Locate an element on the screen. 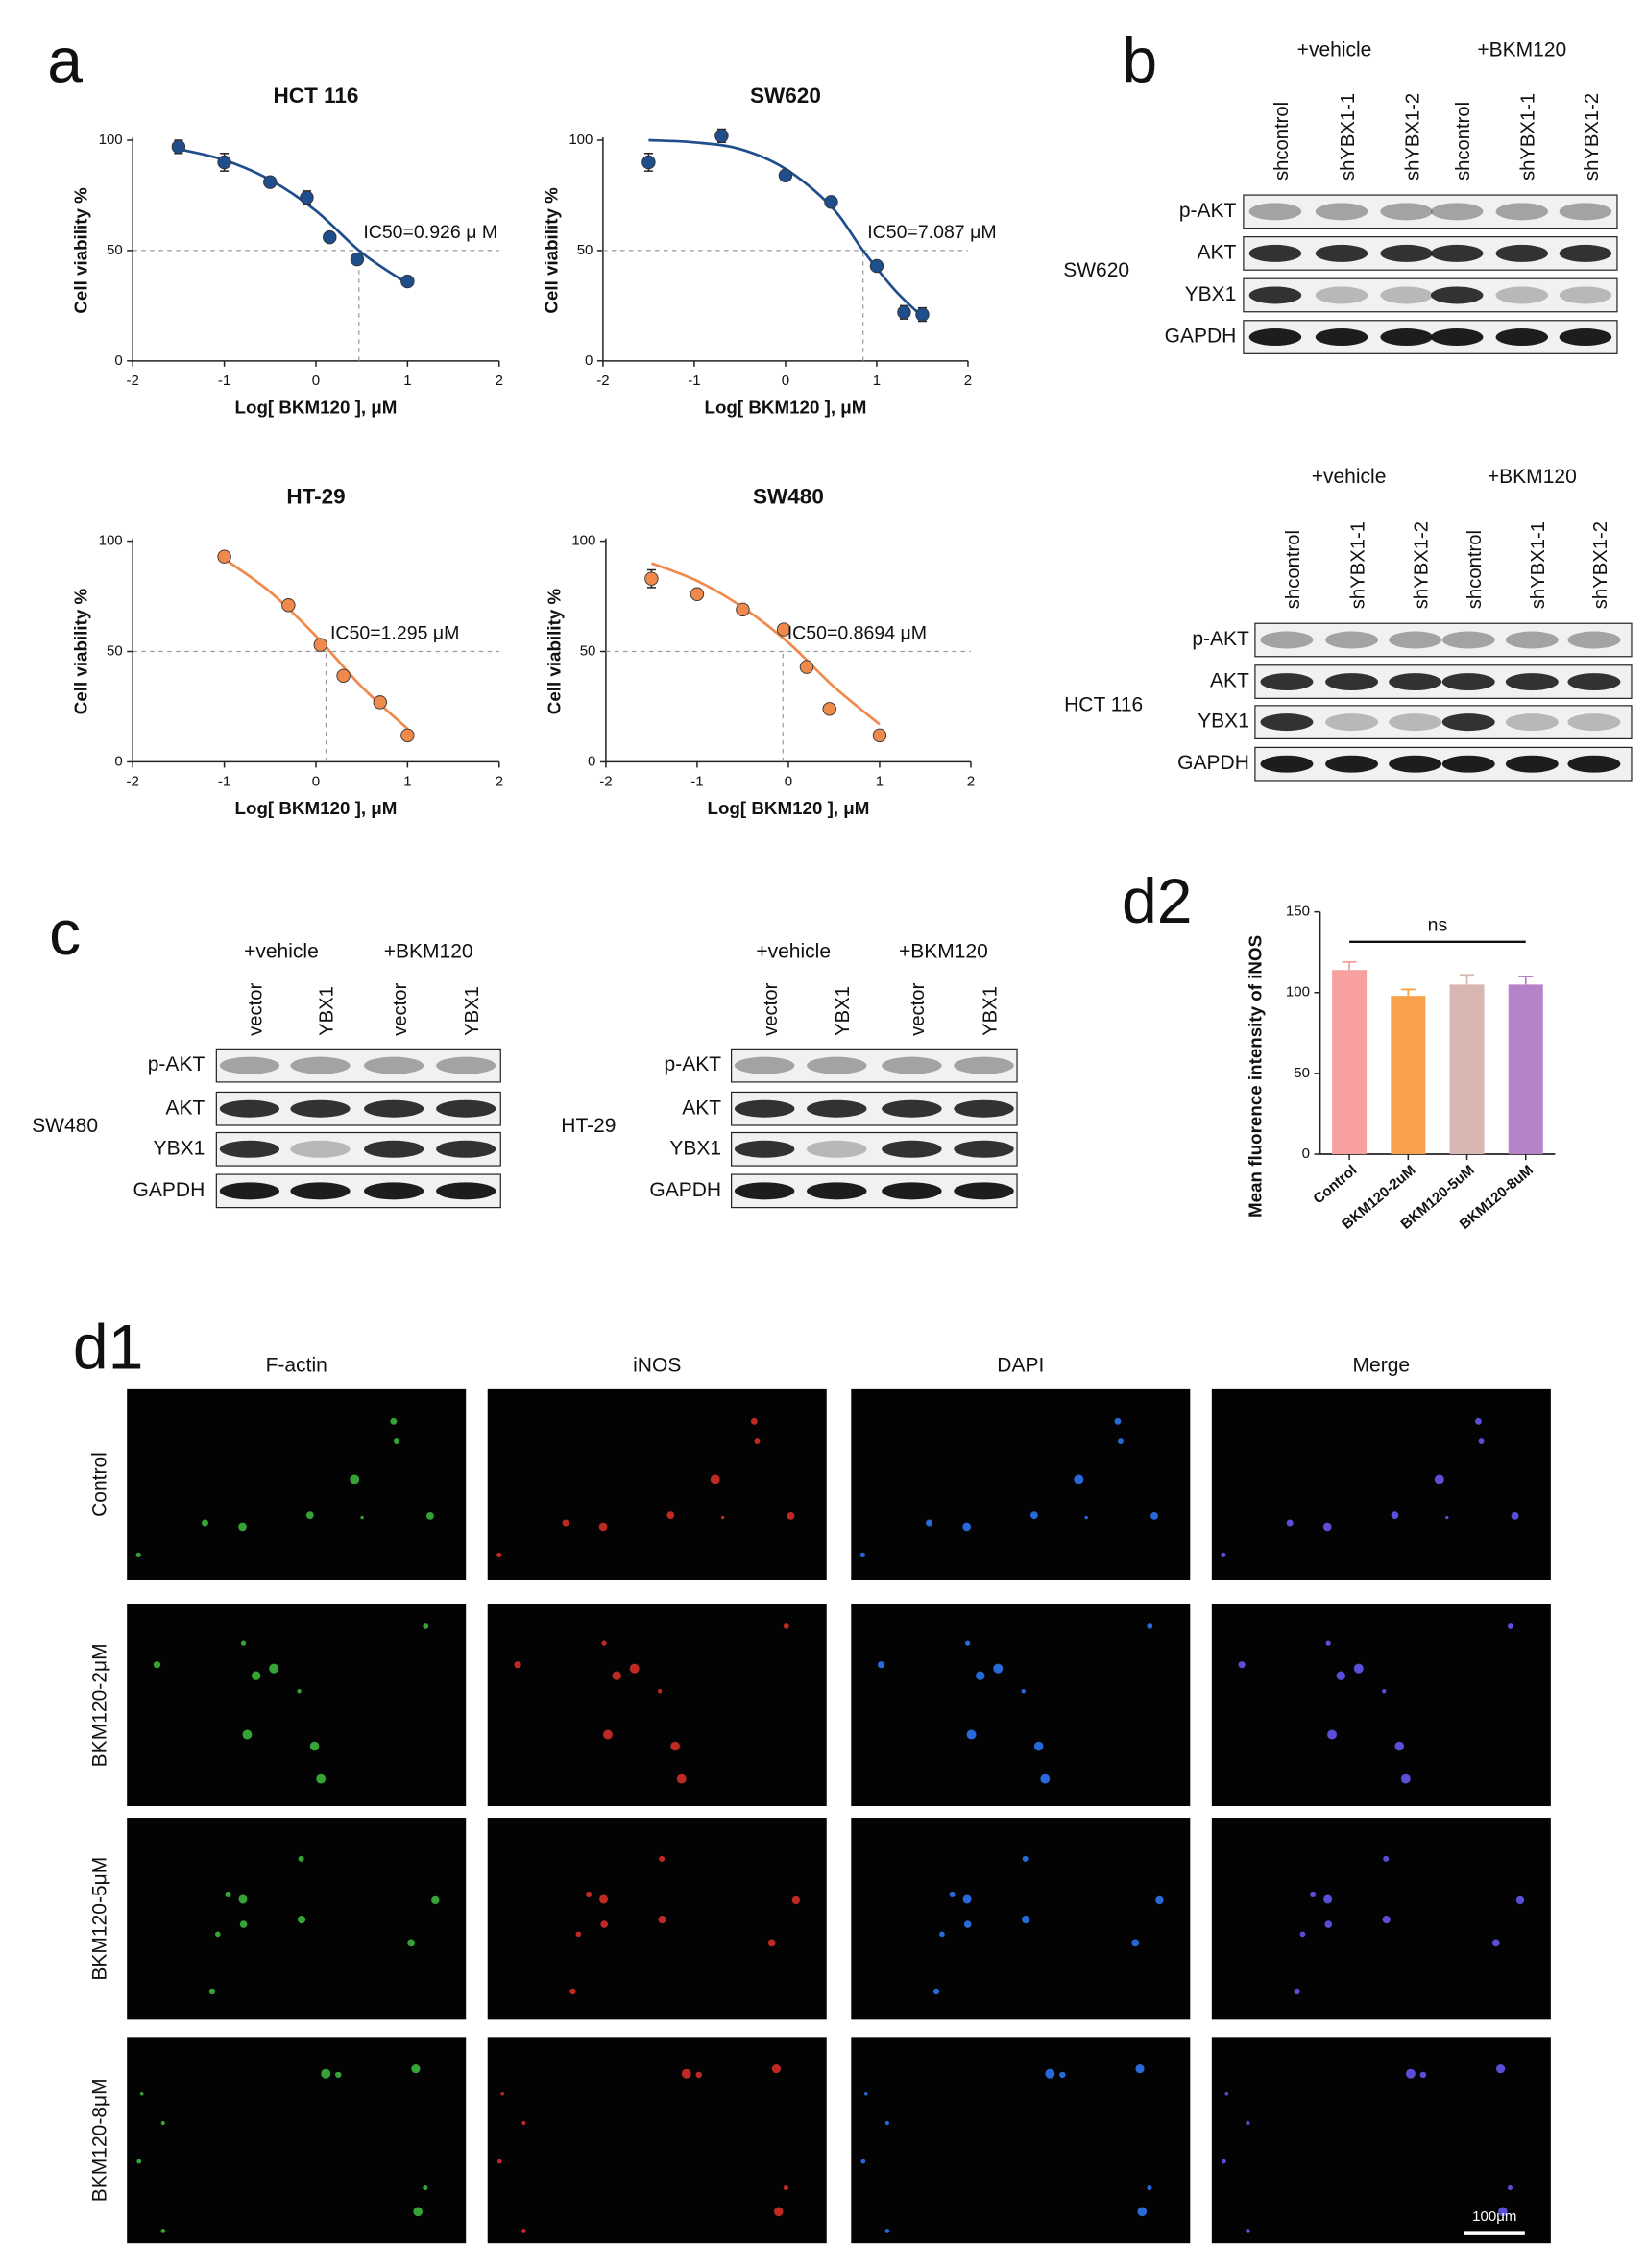 The height and width of the screenshot is (2268, 1646). panel-letter: c is located at coordinates (65, 933).